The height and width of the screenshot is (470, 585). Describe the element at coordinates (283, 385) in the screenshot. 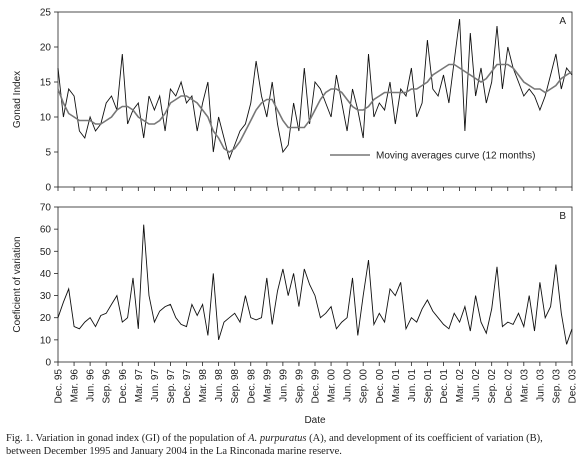

I see `x-tick-label: Jun. 99` at that location.